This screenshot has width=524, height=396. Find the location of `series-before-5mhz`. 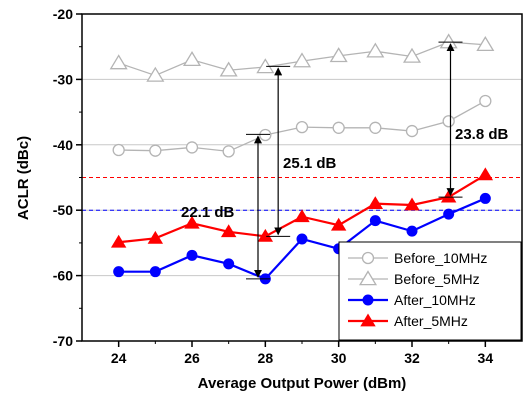

series-before-5mhz is located at coordinates (302, 57).